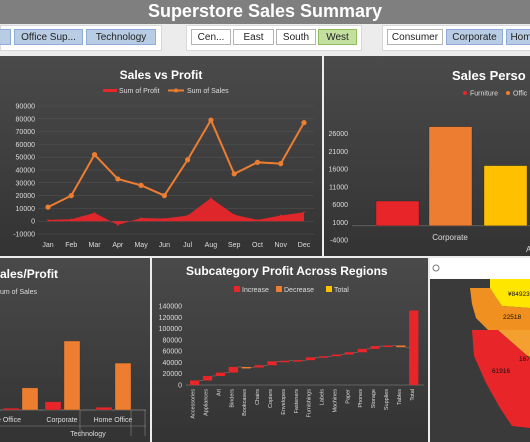  What do you see at coordinates (520, 94) in the screenshot?
I see `legend-label-office: Offic` at bounding box center [520, 94].